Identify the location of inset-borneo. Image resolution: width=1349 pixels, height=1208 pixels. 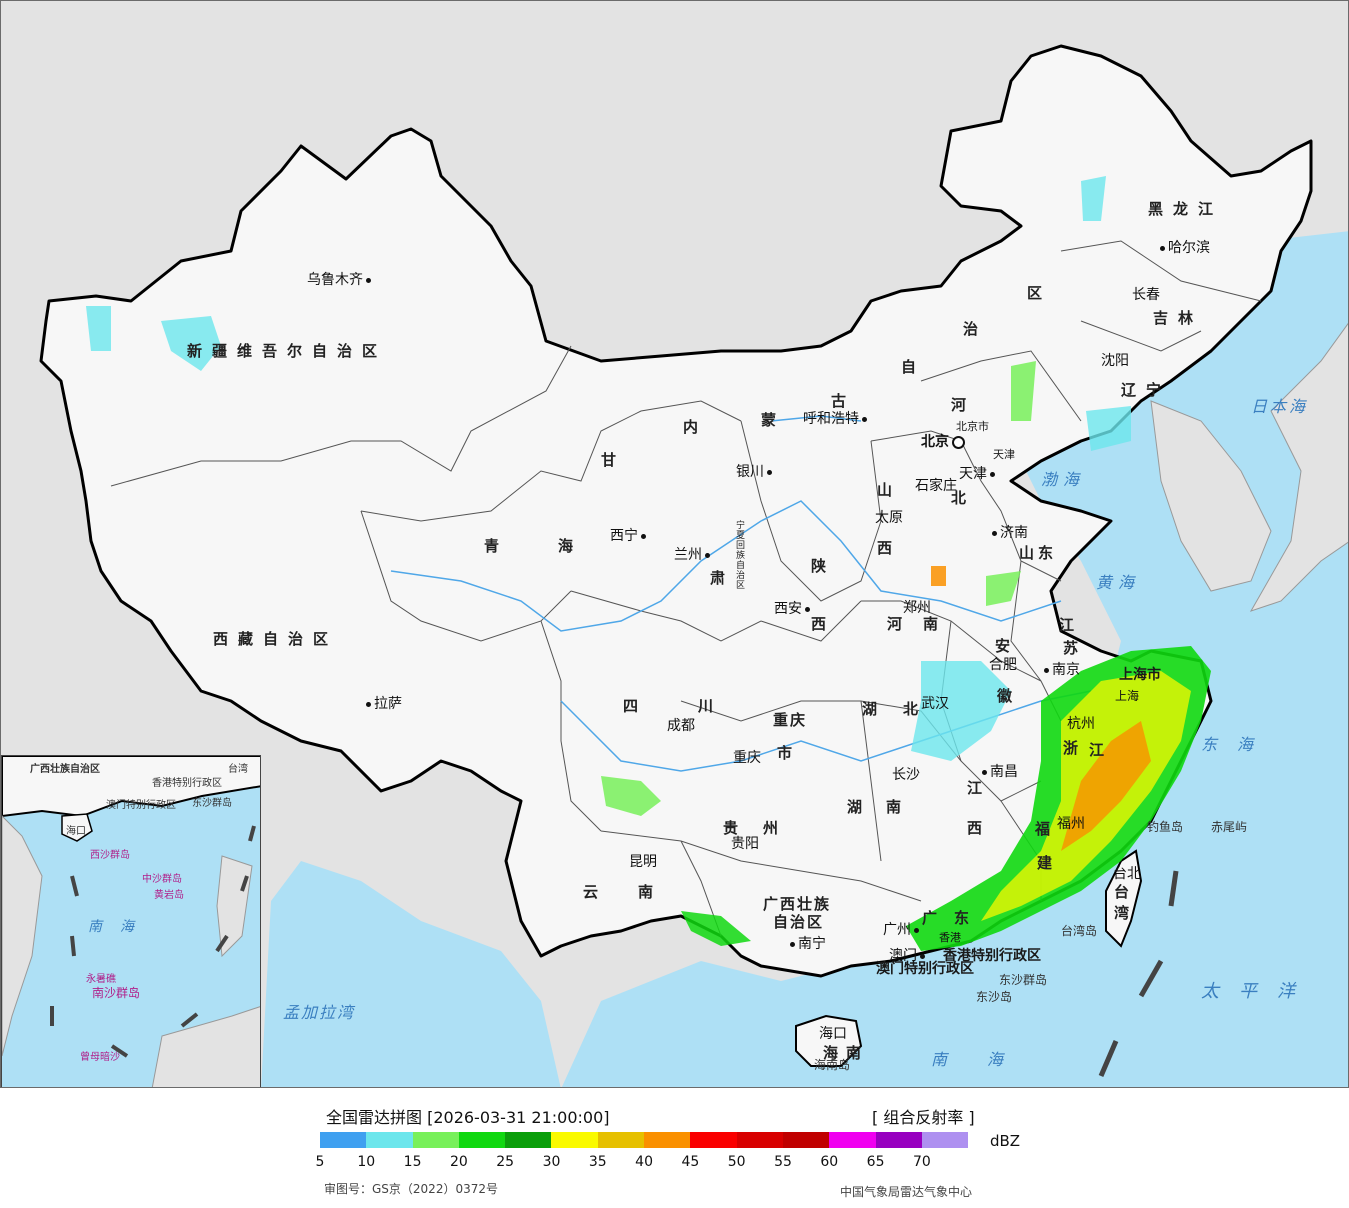
(205, 1046).